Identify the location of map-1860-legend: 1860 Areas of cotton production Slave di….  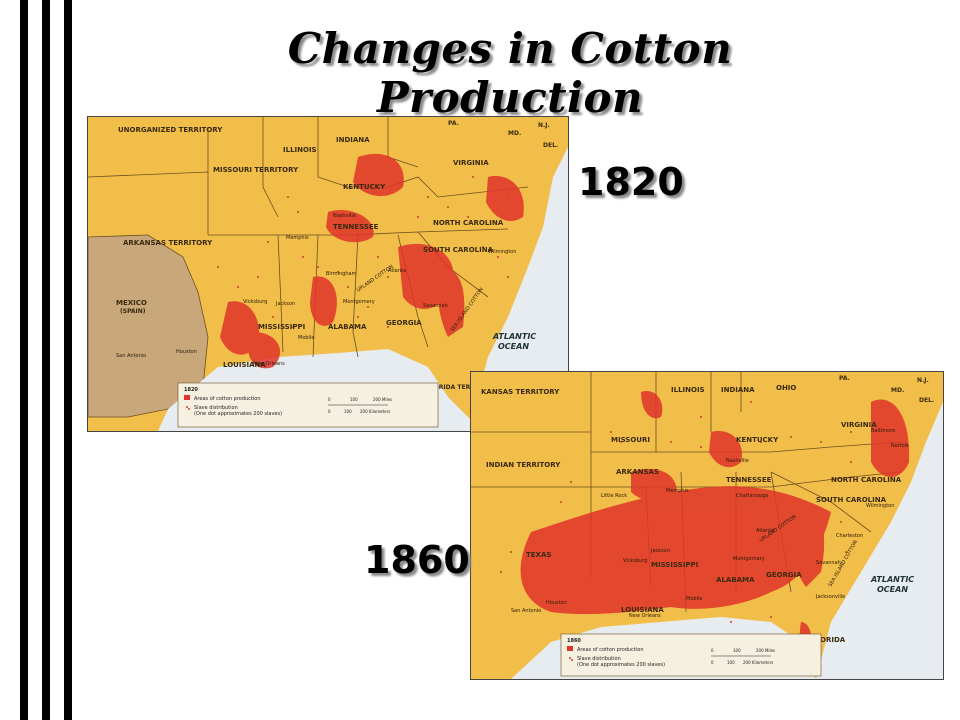
(691, 655).